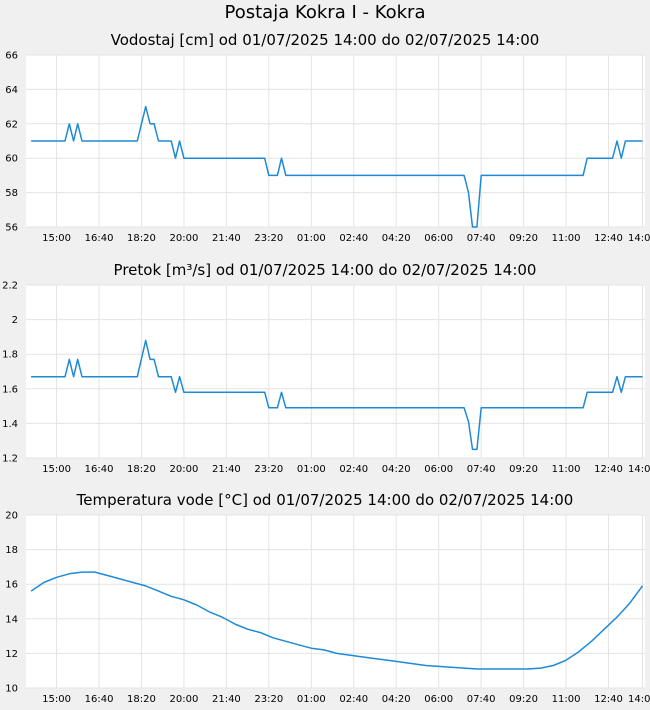 This screenshot has width=650, height=710. Describe the element at coordinates (608, 238) in the screenshot. I see `water-level-x-tick-label: 12:40` at that location.